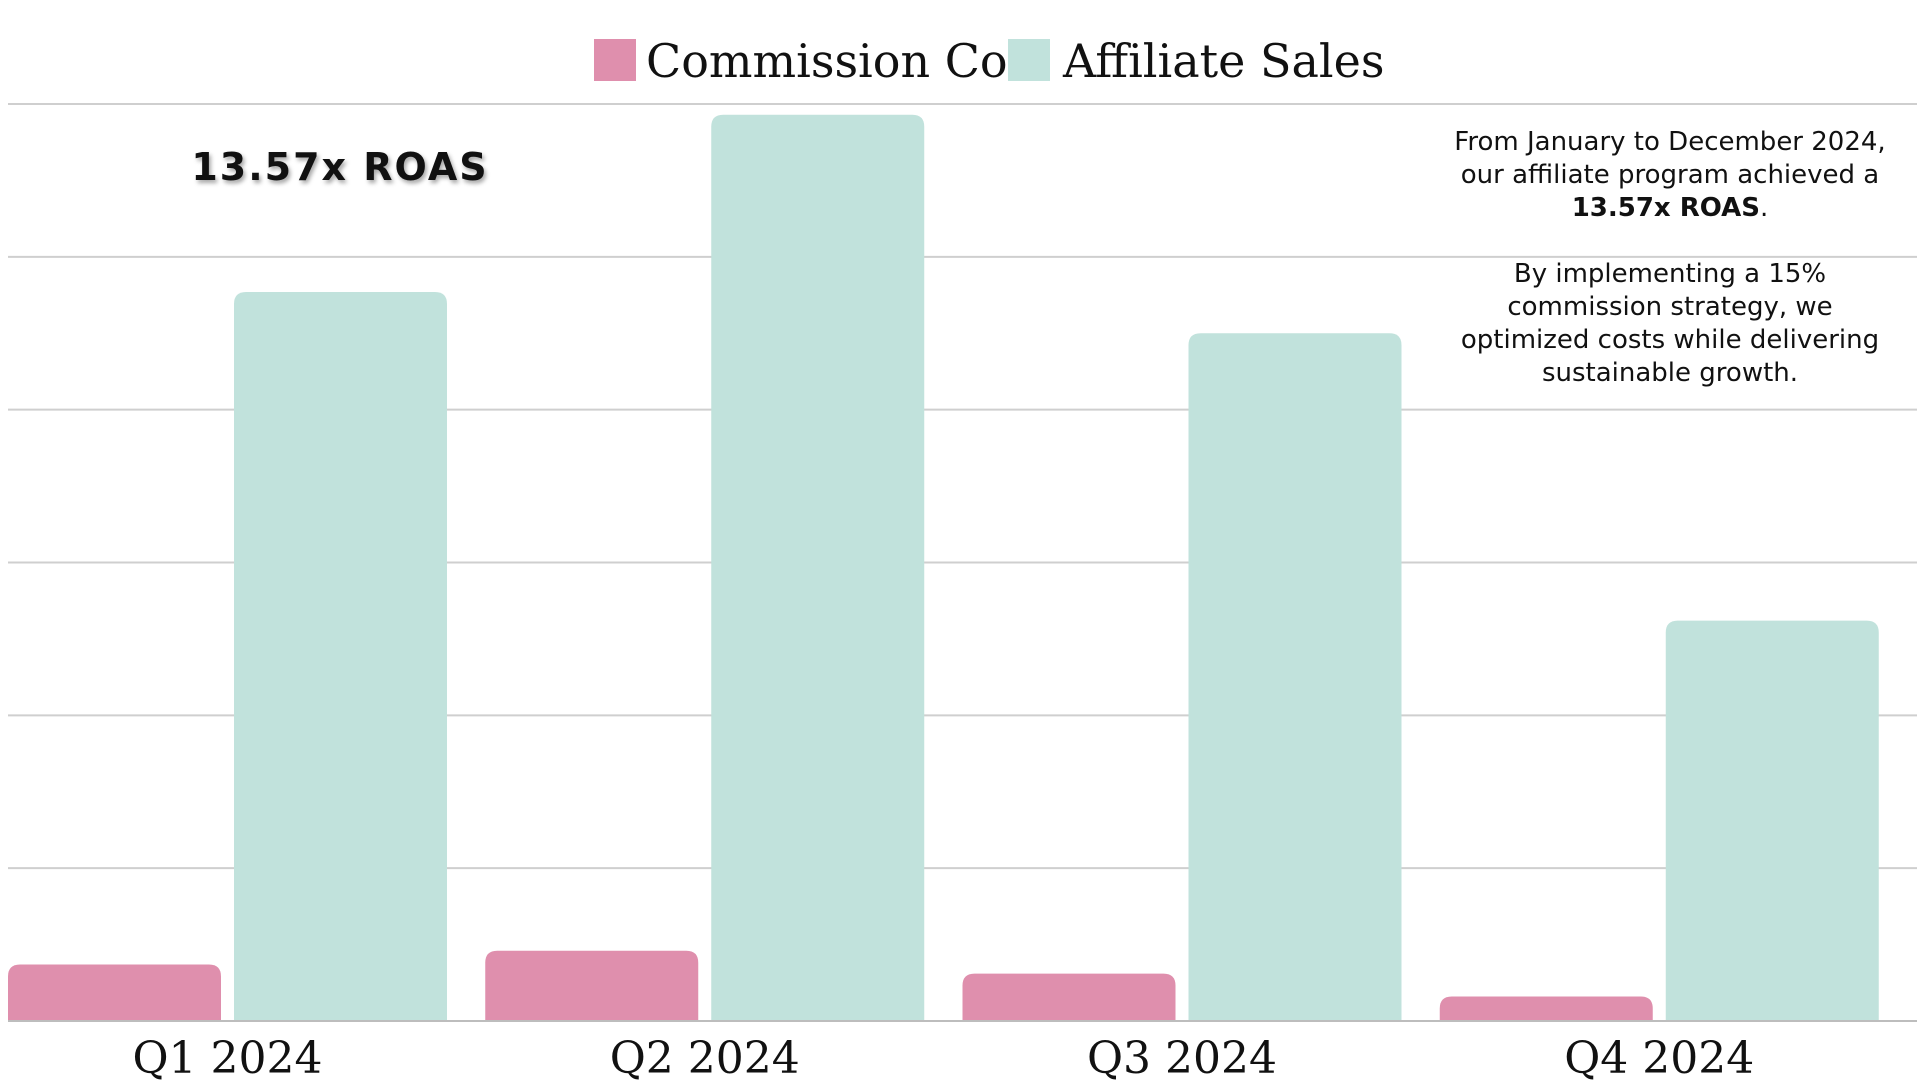  What do you see at coordinates (340, 656) in the screenshot?
I see `bar-affiliate-sales-q1-2024` at bounding box center [340, 656].